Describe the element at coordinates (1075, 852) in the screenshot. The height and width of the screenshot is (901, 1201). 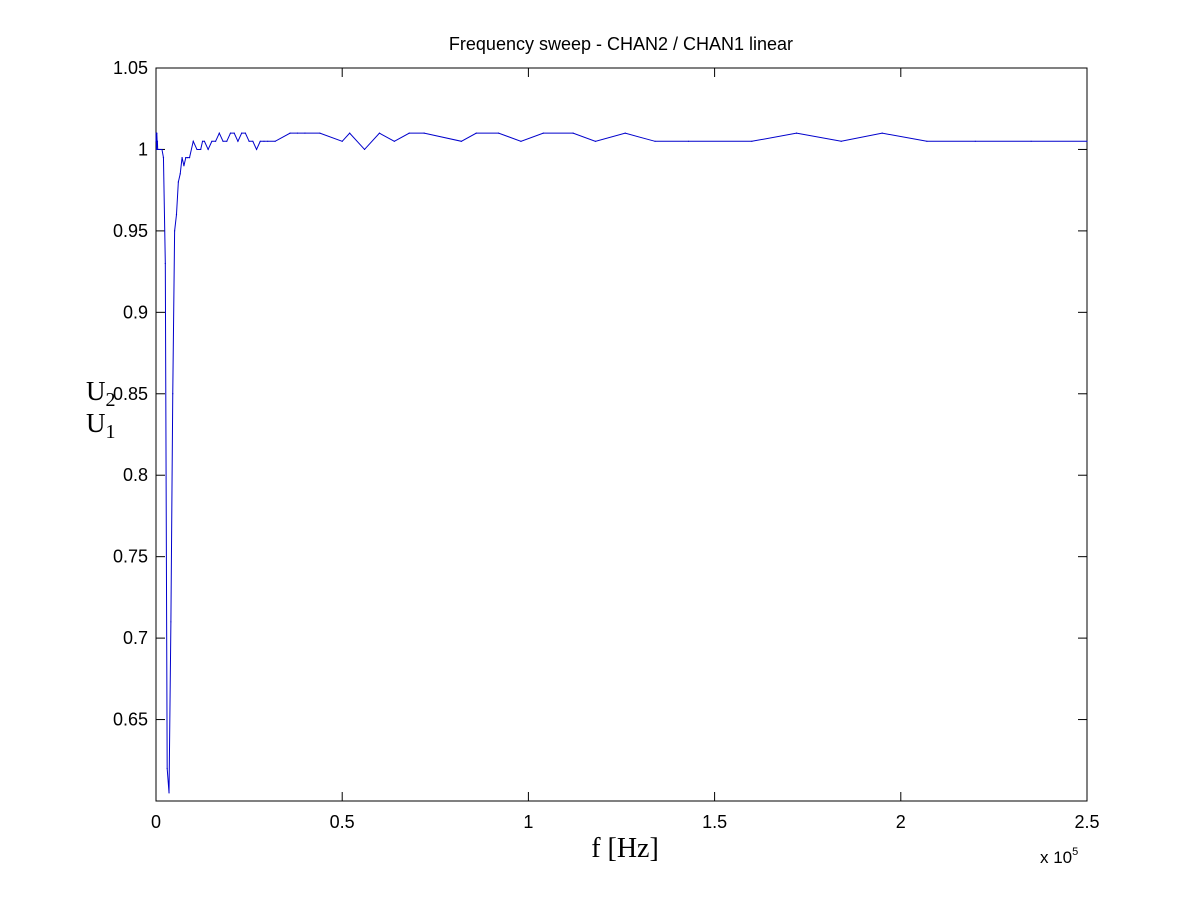
I see `x-exponent-power: 5` at that location.